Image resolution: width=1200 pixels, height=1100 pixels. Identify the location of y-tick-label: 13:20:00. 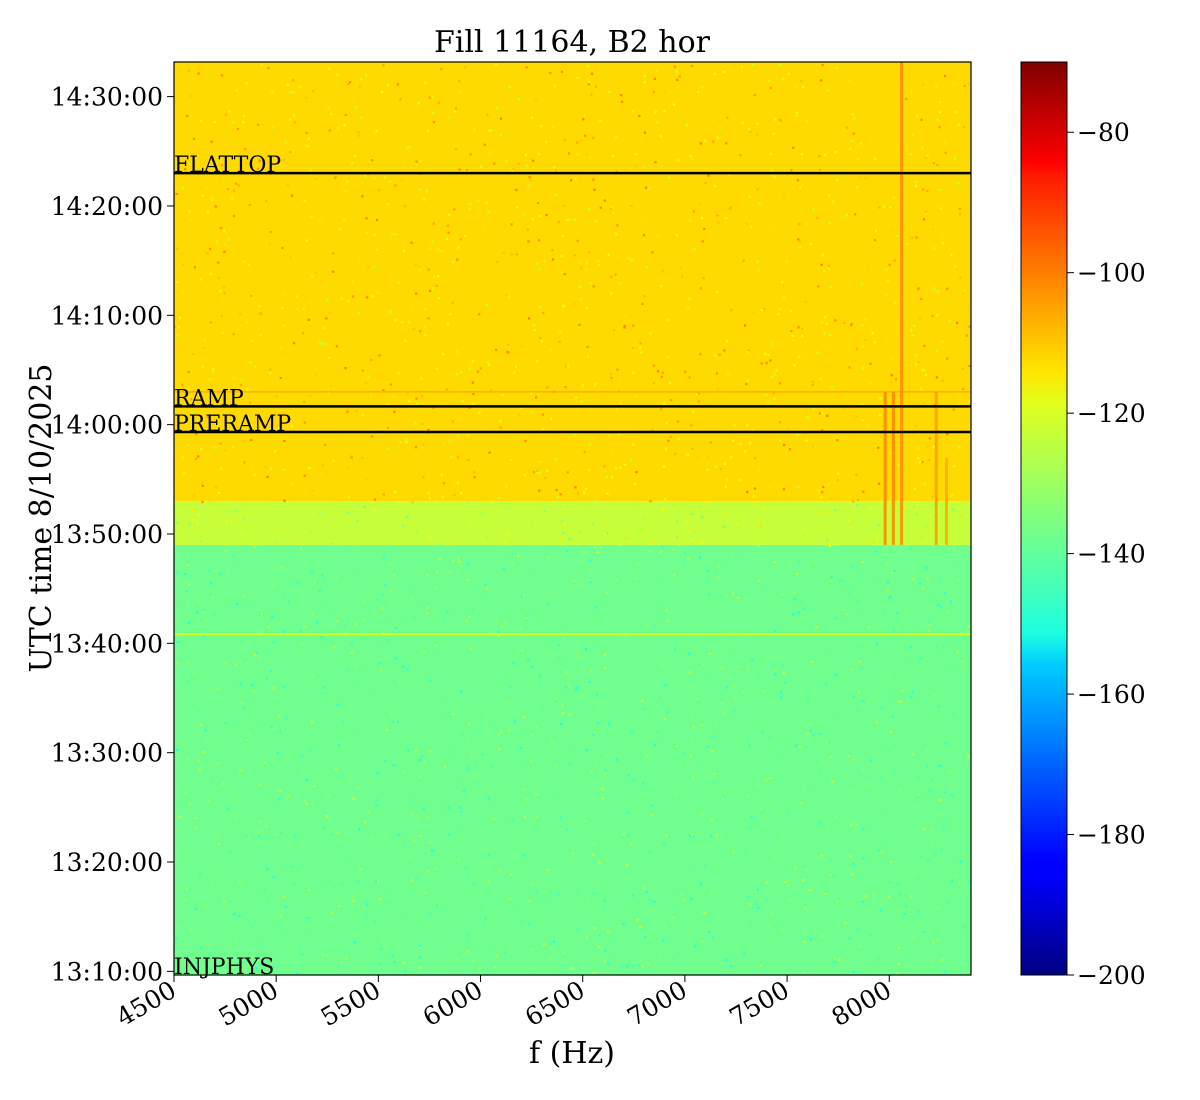
(107, 862).